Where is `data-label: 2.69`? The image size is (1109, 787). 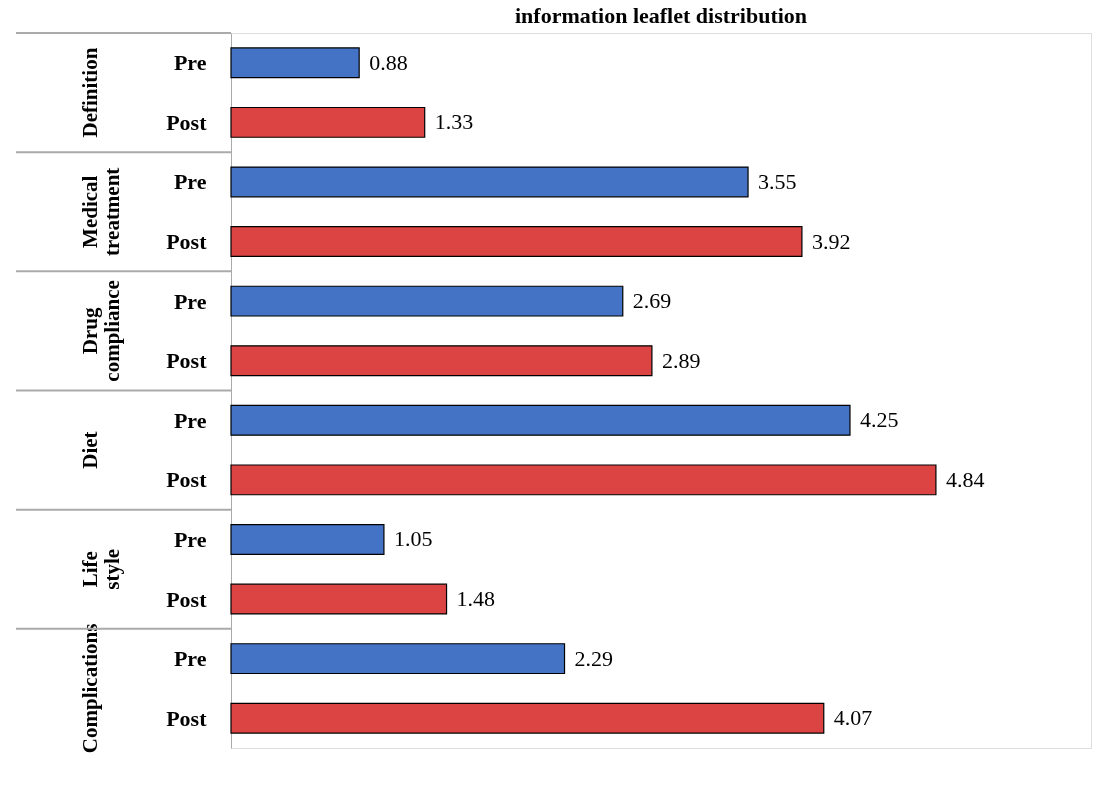 data-label: 2.69 is located at coordinates (652, 301).